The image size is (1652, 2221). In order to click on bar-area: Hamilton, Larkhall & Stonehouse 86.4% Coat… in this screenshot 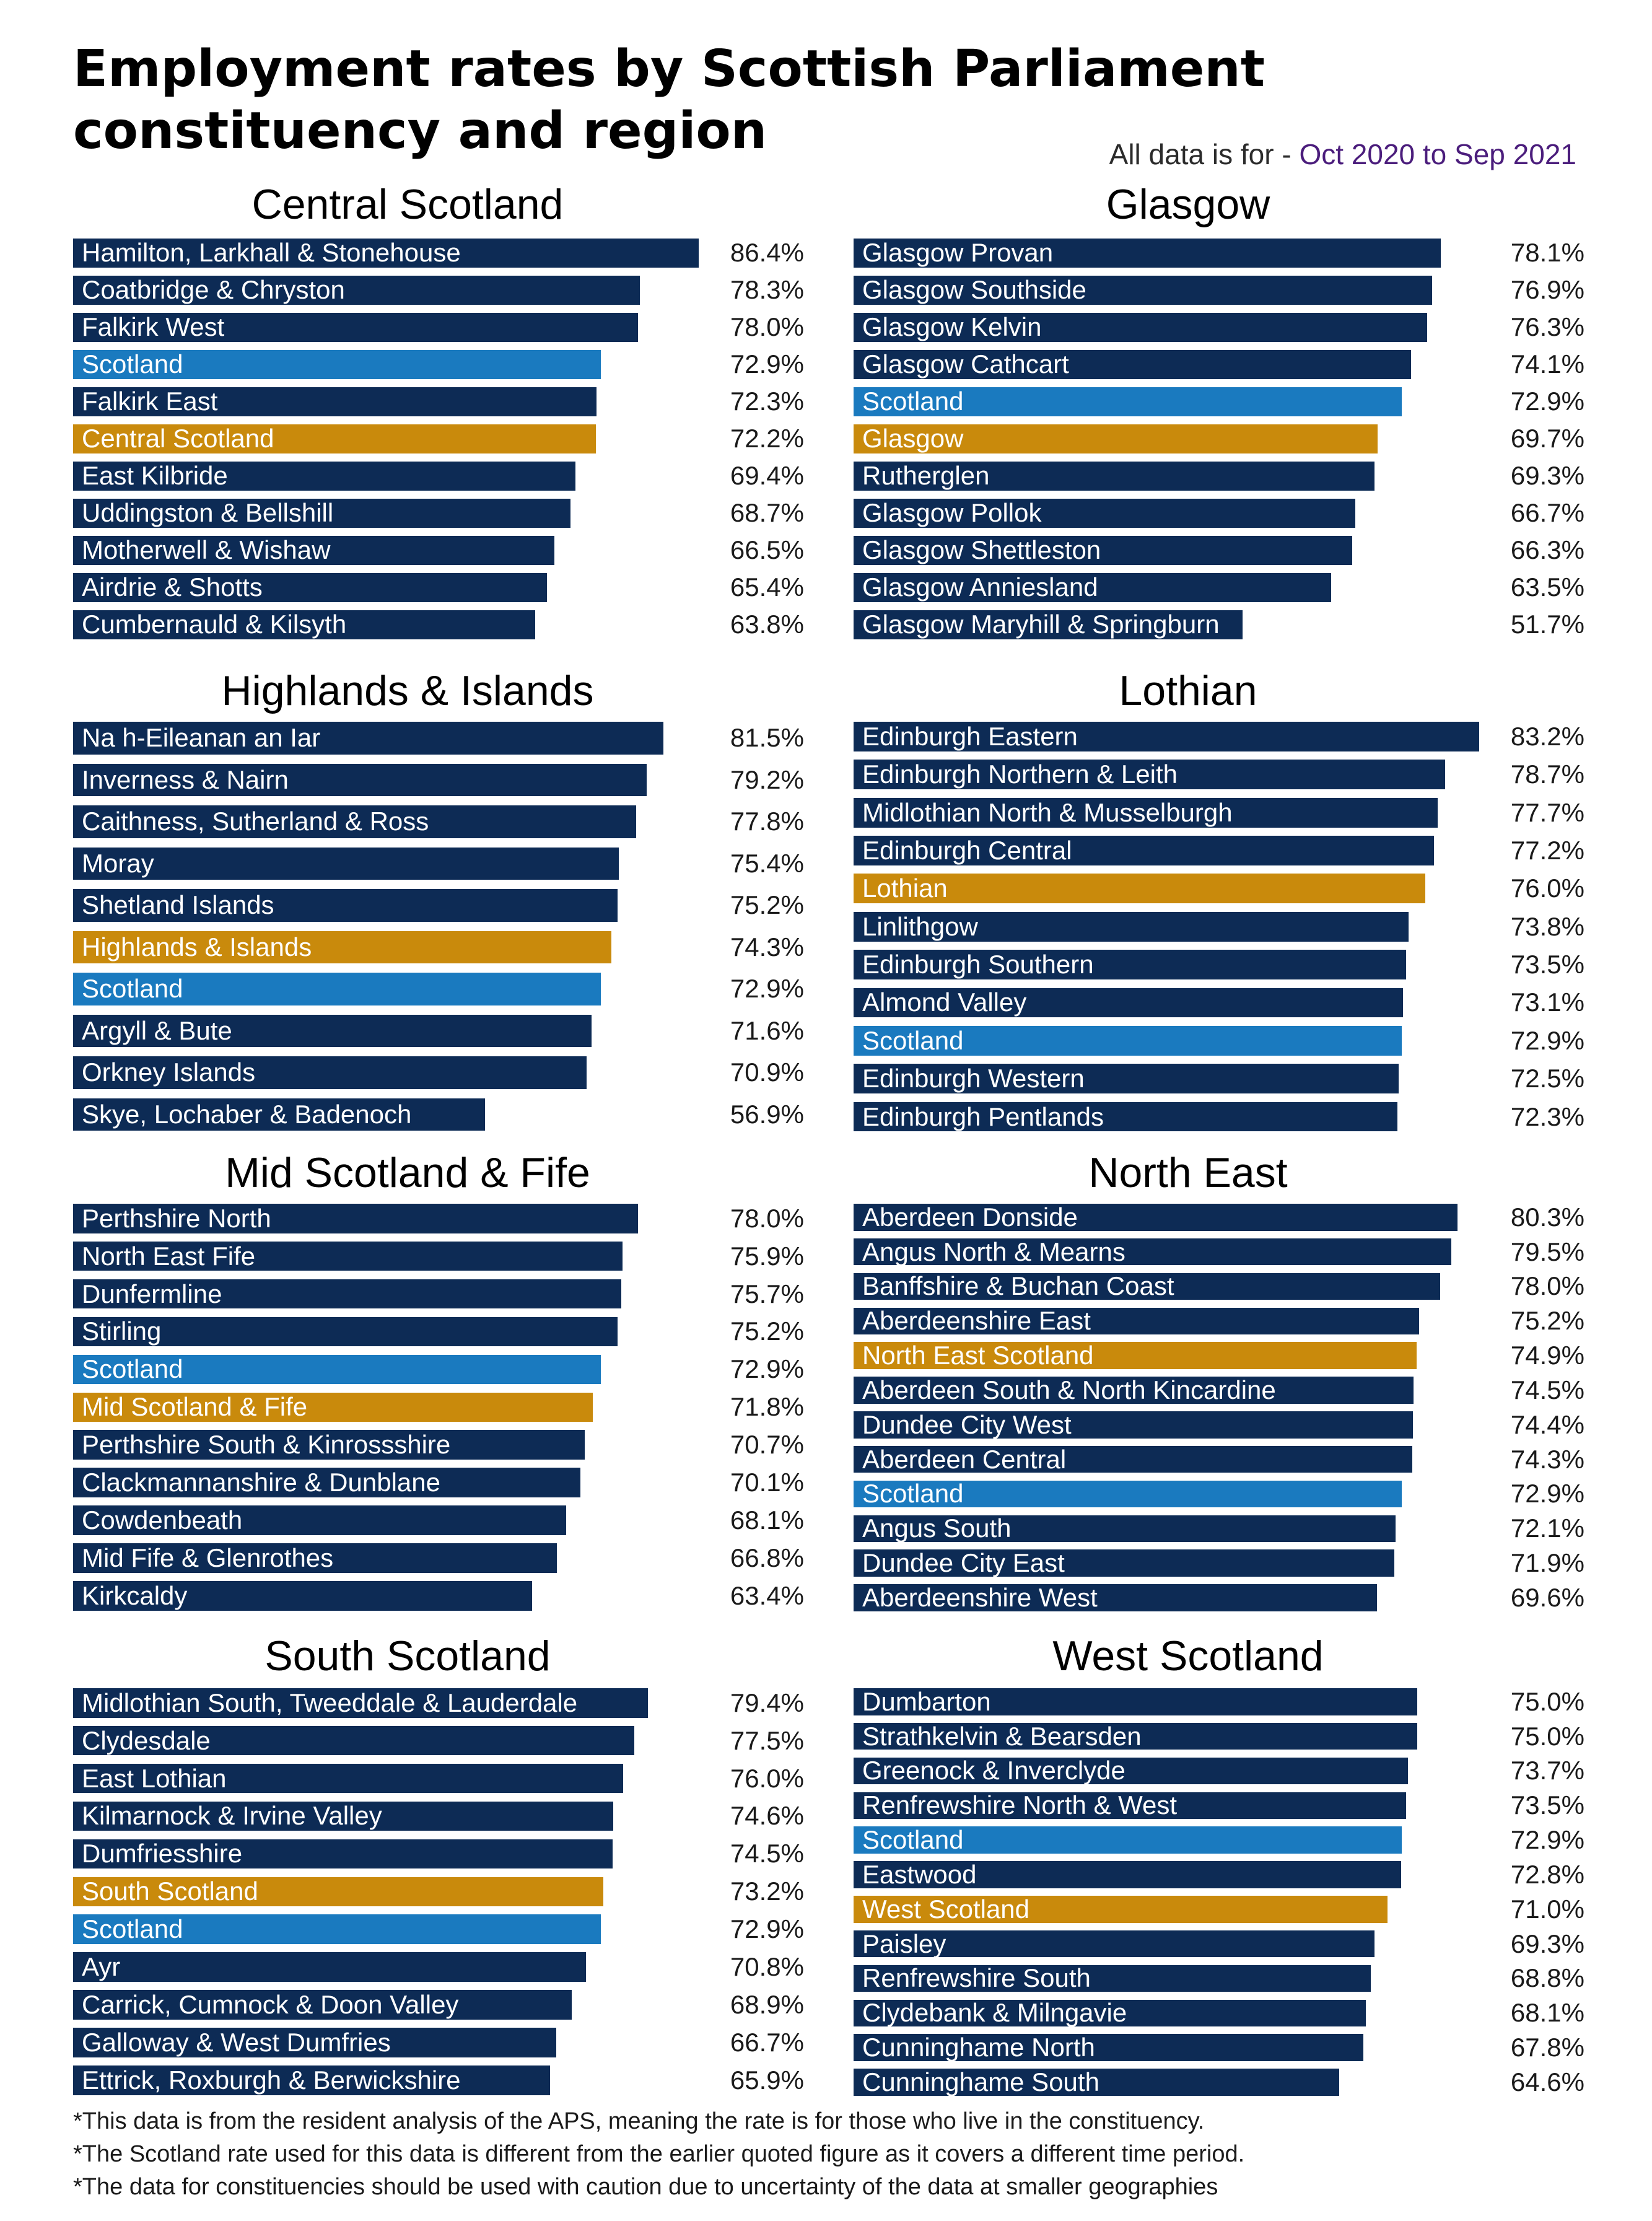, I will do `click(438, 443)`.